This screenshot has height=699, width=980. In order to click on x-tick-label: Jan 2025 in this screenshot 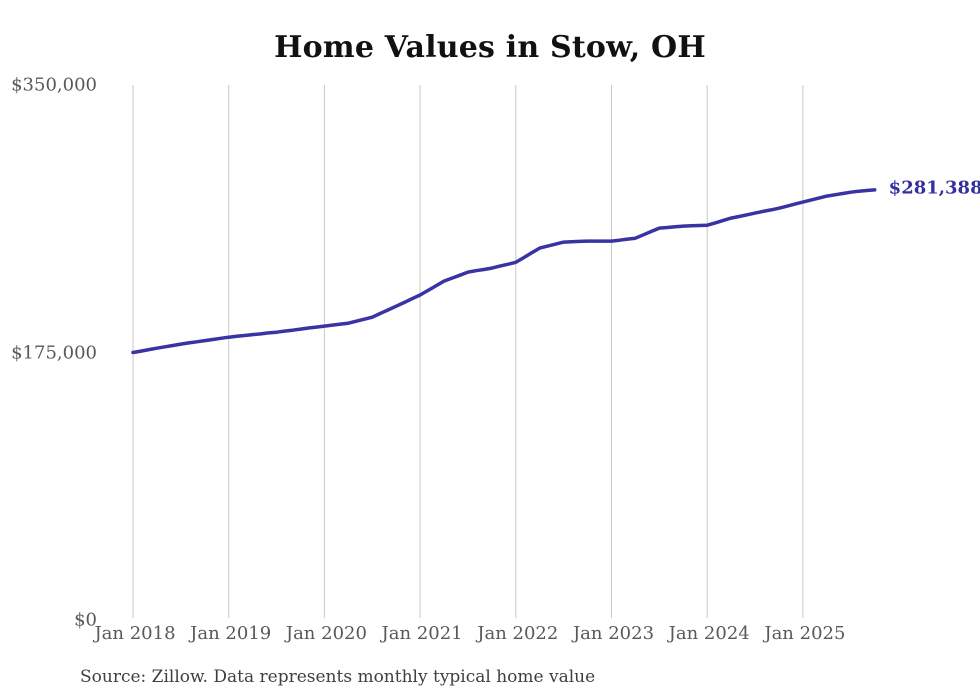, I will do `click(805, 633)`.